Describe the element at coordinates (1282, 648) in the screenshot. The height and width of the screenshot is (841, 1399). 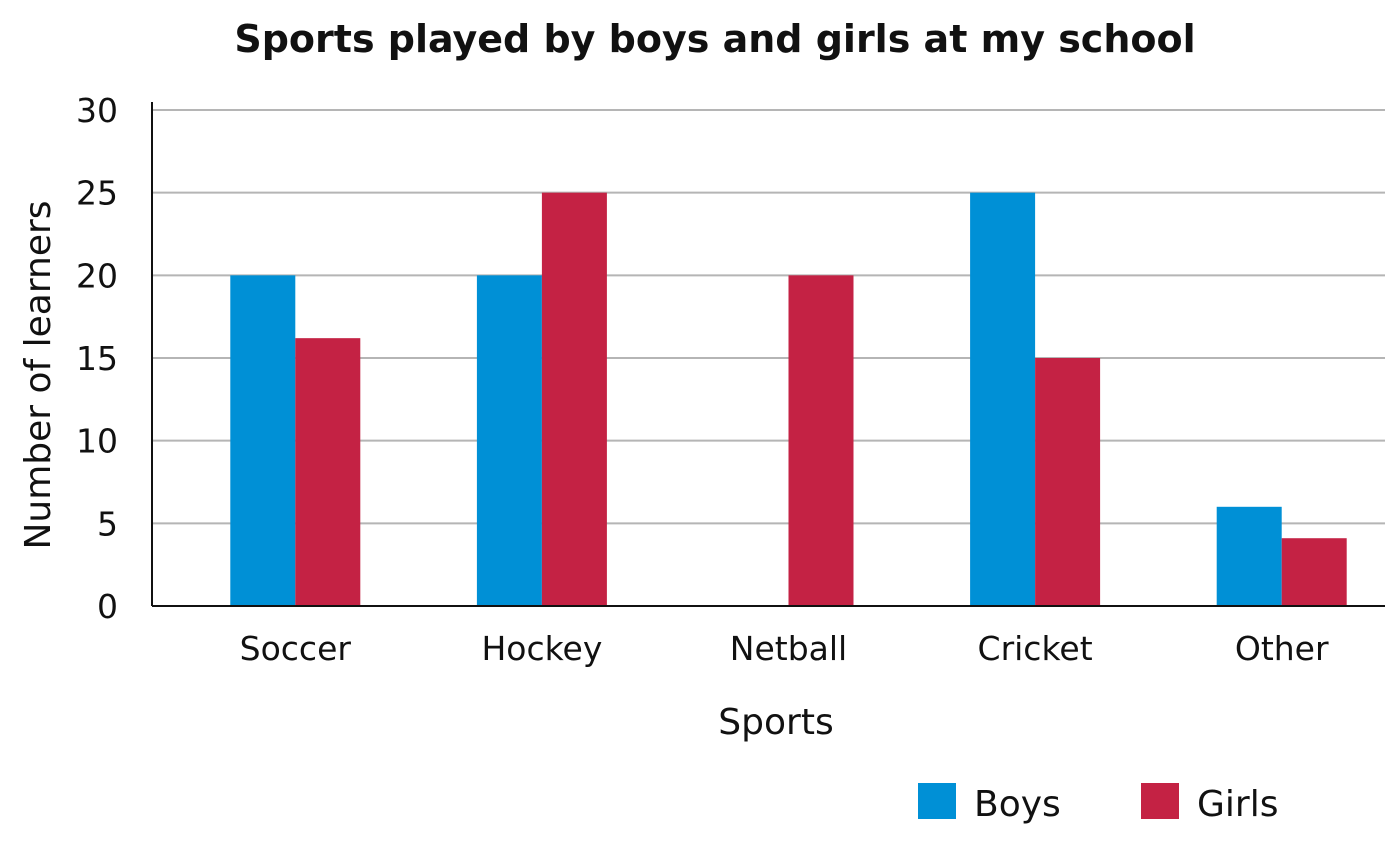
I see `x-tick-label: Other` at that location.